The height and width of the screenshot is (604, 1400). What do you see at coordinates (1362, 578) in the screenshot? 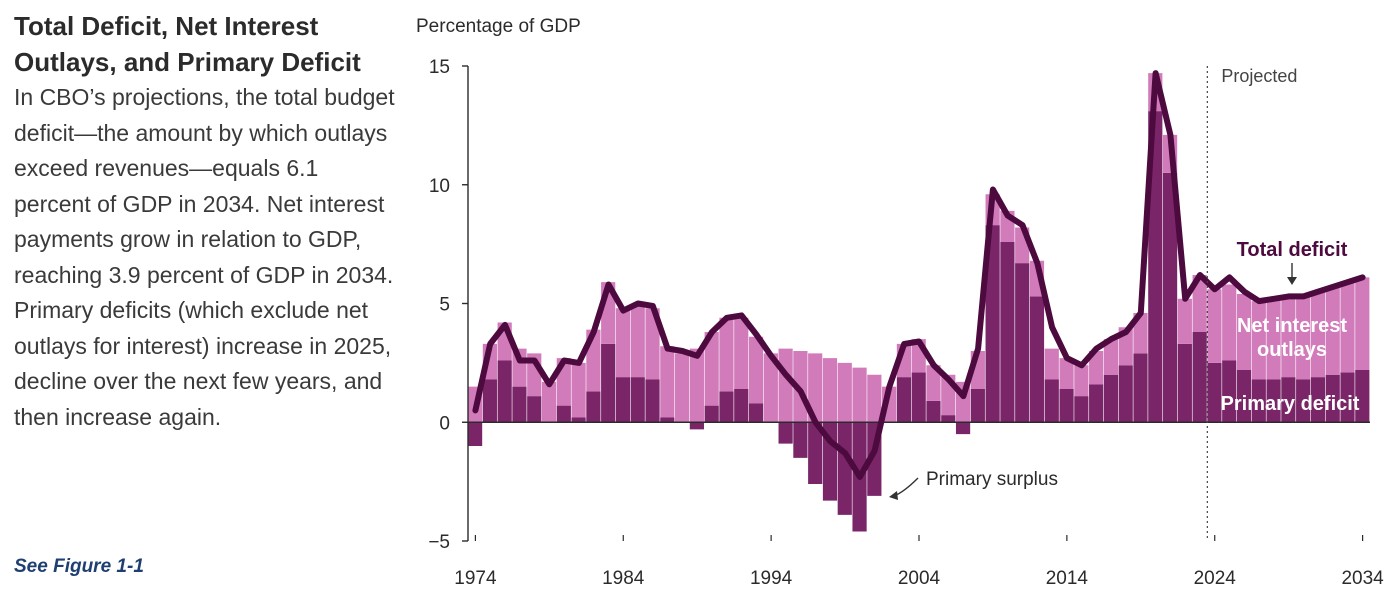
I see `x-tick-label: 2034` at bounding box center [1362, 578].